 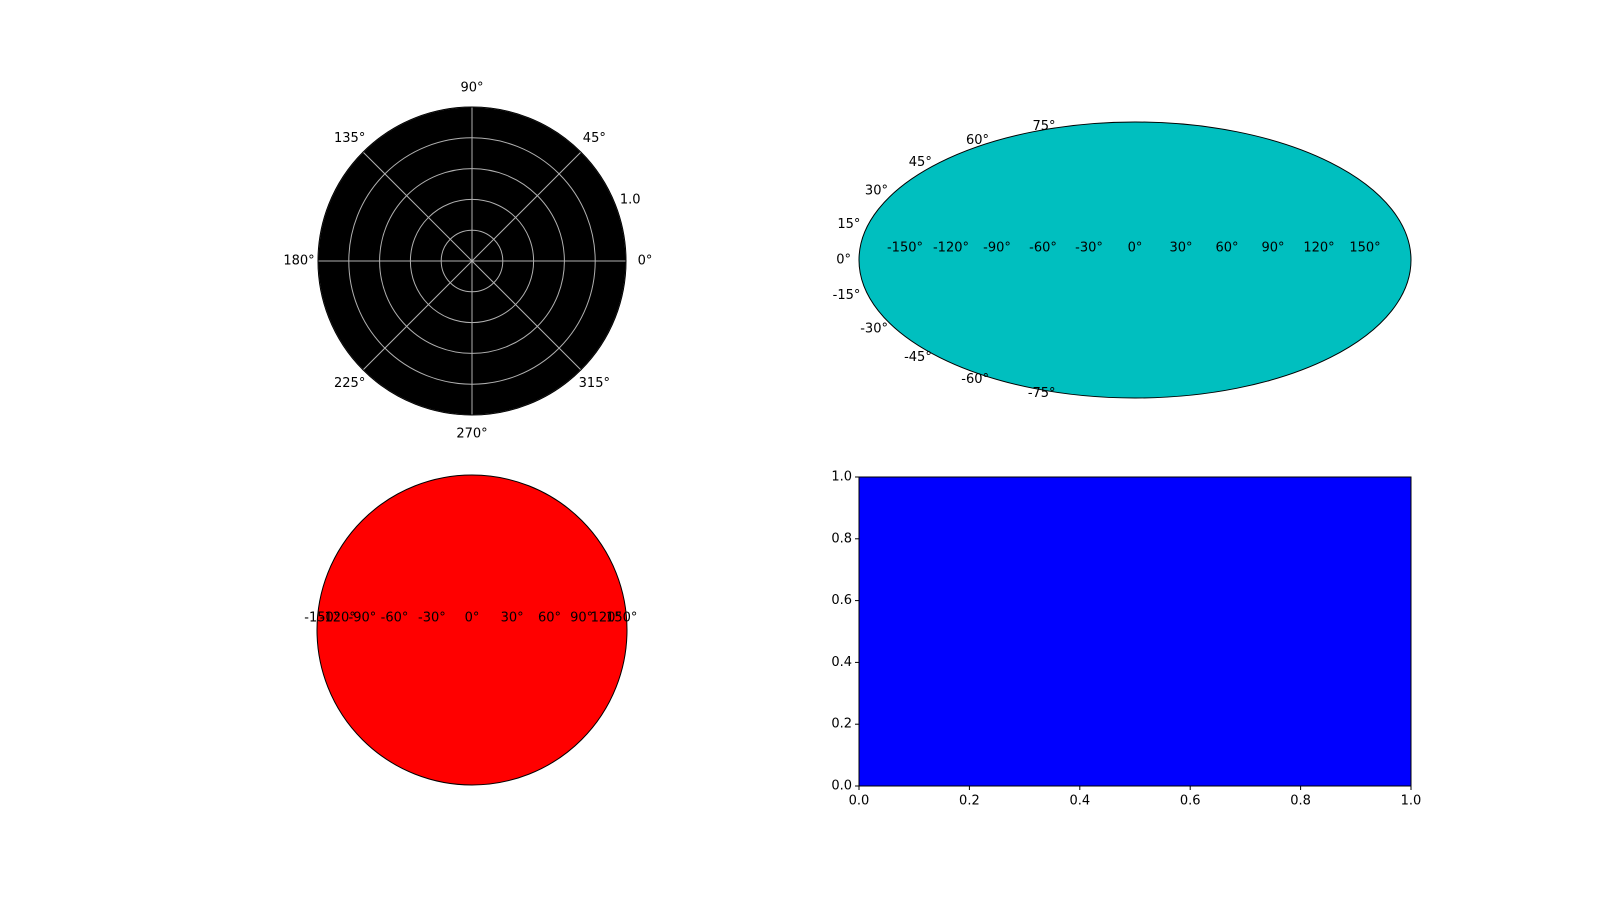 What do you see at coordinates (1135, 631) in the screenshot?
I see `rect-axes-background` at bounding box center [1135, 631].